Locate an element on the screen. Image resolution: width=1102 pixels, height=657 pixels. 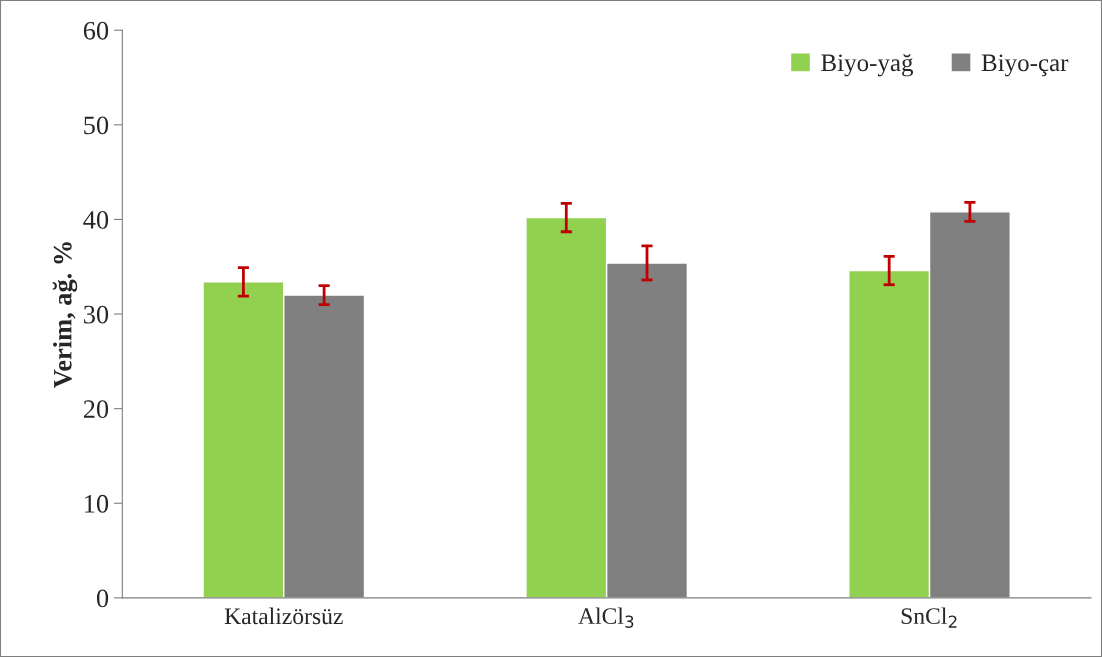
y-tick-label: 50 is located at coordinates (96, 125).